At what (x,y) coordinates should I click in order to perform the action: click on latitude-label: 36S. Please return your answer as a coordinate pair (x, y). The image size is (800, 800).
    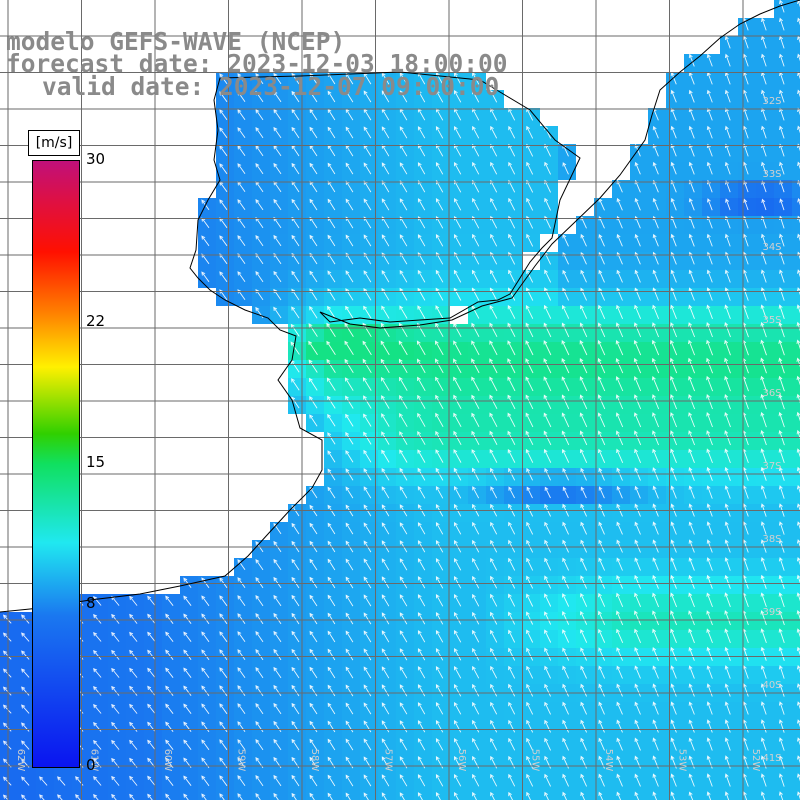
    Looking at the image, I should click on (771, 393).